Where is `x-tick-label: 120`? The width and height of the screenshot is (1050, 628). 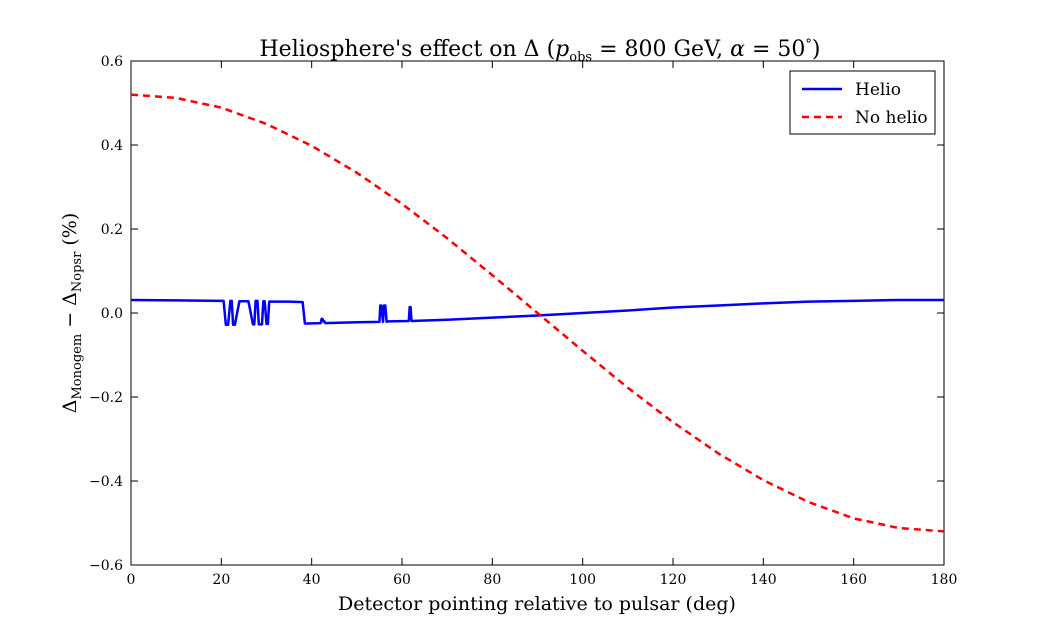 x-tick-label: 120 is located at coordinates (673, 580).